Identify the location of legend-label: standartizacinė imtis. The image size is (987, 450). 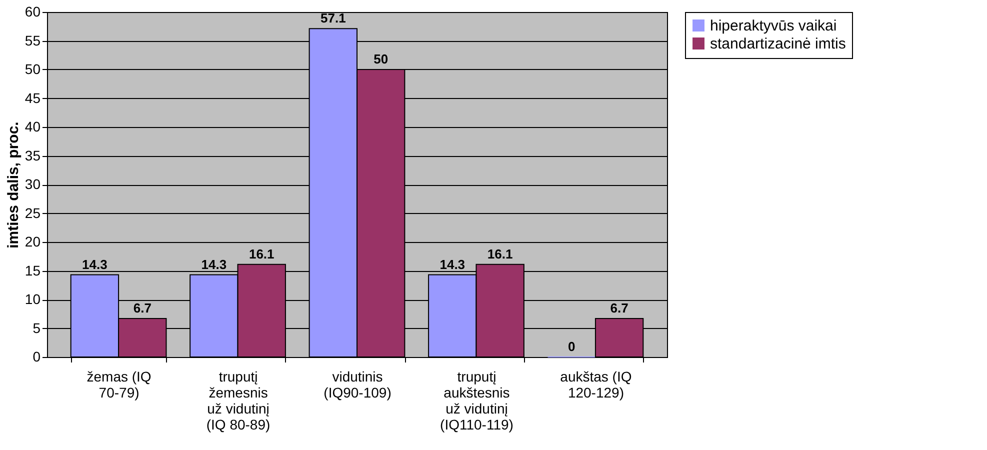
(778, 44).